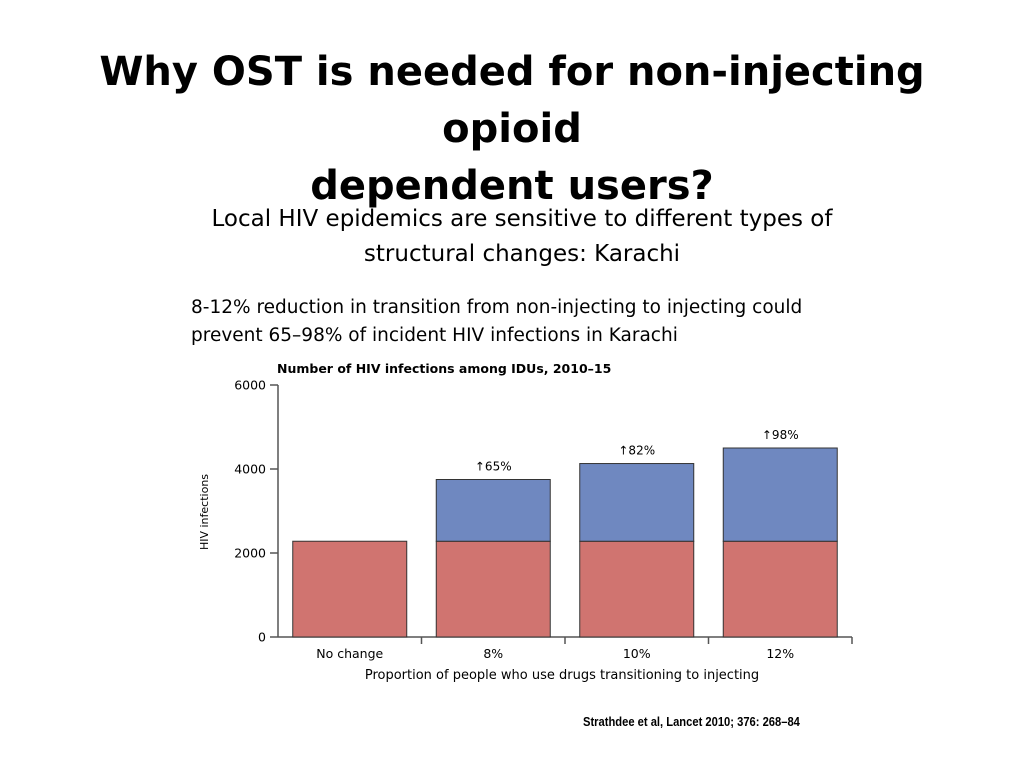 This screenshot has width=1024, height=768. What do you see at coordinates (250, 385) in the screenshot?
I see `y-tick-label: 6000` at bounding box center [250, 385].